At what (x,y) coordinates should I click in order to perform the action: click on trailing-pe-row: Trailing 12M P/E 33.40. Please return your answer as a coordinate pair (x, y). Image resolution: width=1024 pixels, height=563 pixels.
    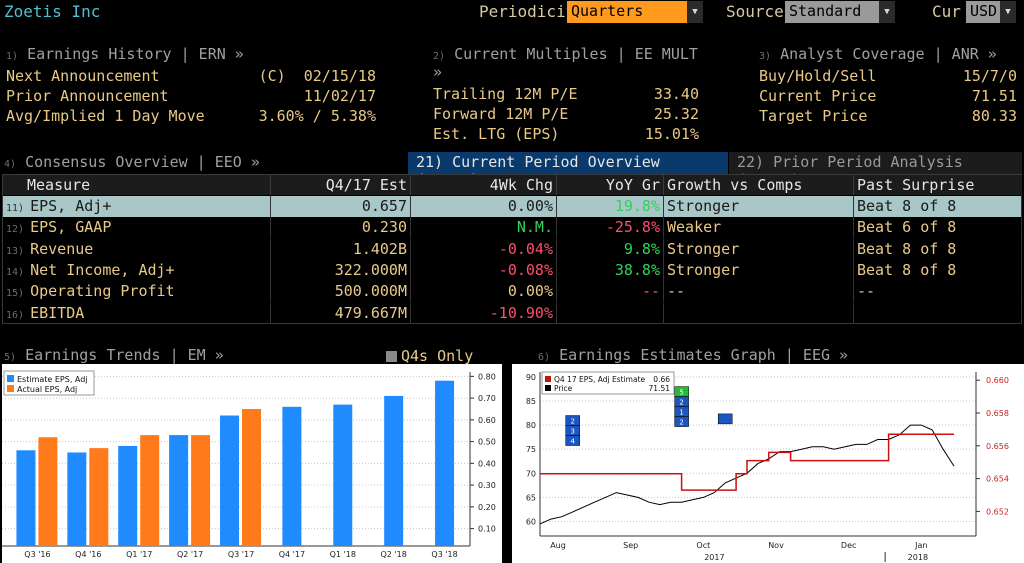
    Looking at the image, I should click on (566, 94).